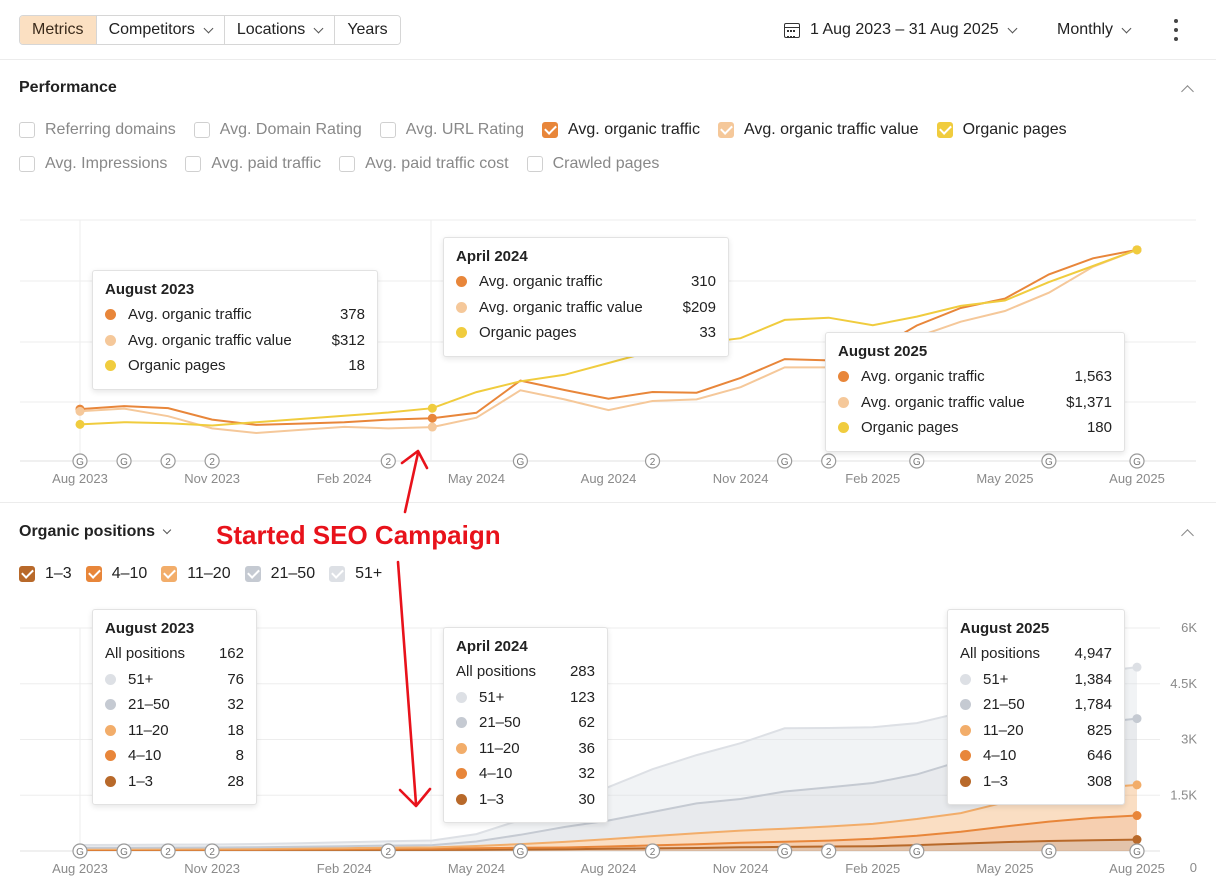 The image size is (1216, 887). I want to click on tooltip-row: Avg. organic traffic value $1,371, so click(975, 403).